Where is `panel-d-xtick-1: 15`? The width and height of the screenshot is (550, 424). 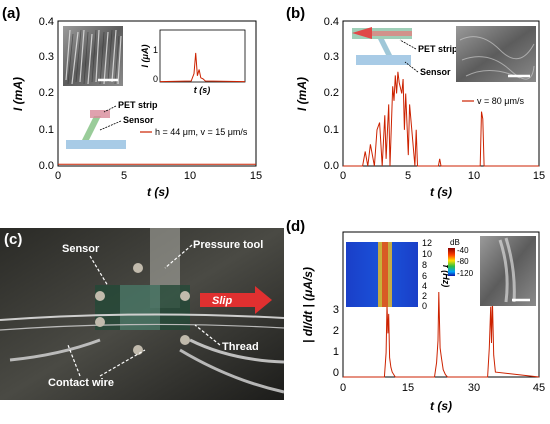
panel-d-xtick-1: 15 is located at coordinates (408, 388).